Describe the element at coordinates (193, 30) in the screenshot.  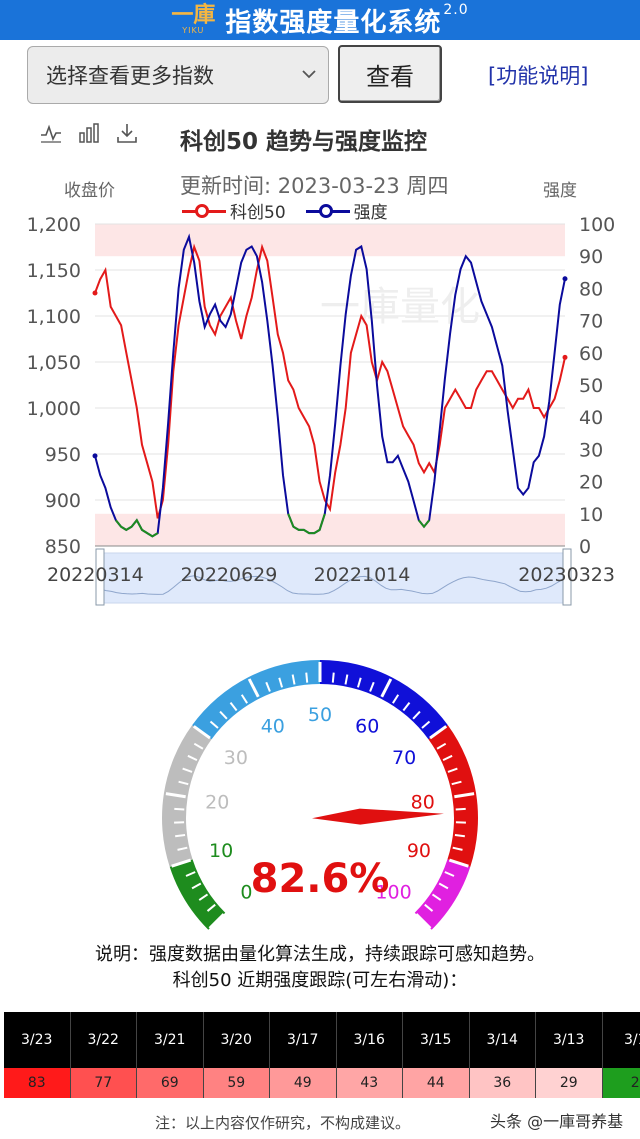
I see `logo-subtext: YIKU` at that location.